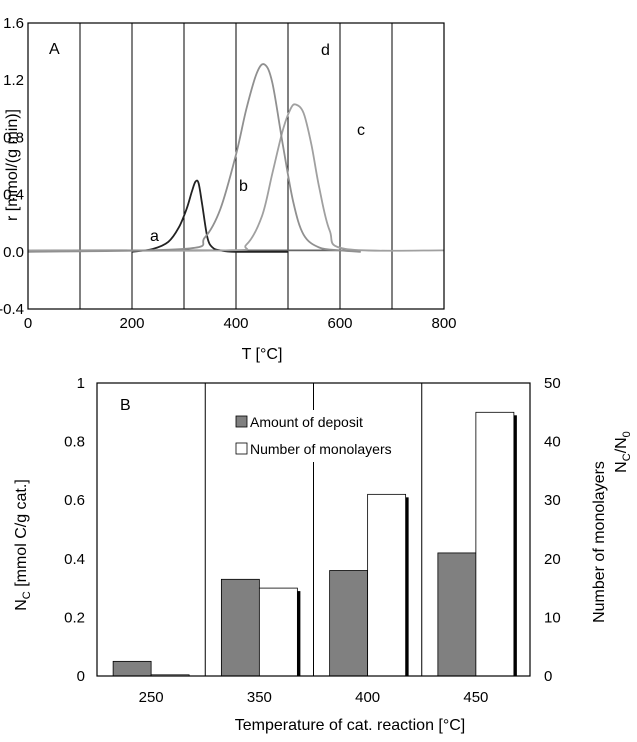 This screenshot has width=637, height=742. Describe the element at coordinates (321, 449) in the screenshot. I see `legend-label-monolayers: Number of monolayers` at that location.